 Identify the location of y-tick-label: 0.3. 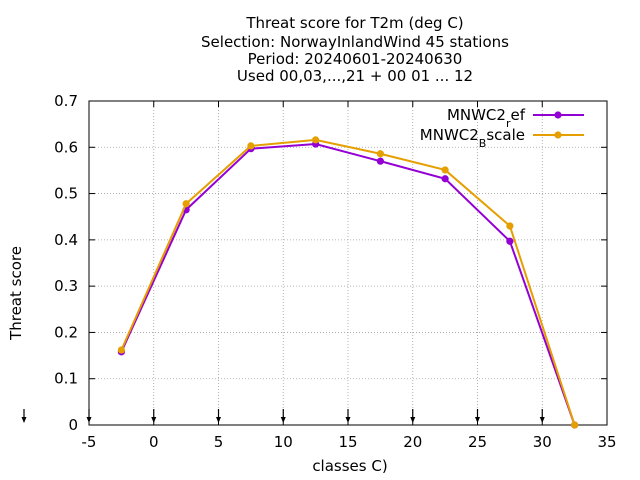
(66, 286).